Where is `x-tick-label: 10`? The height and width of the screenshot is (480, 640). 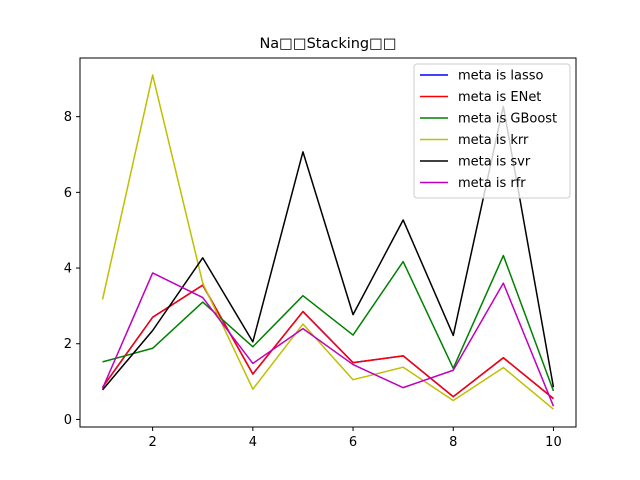 x-tick-label: 10 is located at coordinates (553, 442).